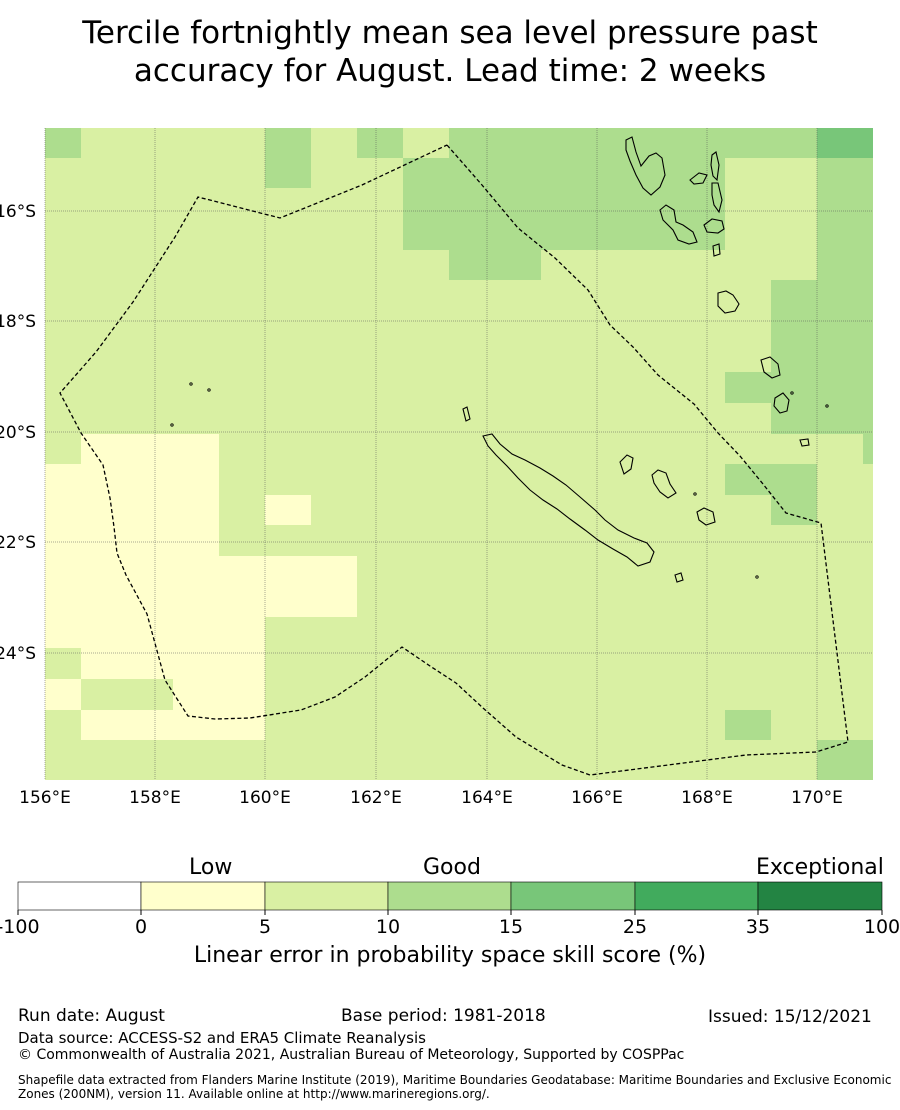 The height and width of the screenshot is (1110, 900). What do you see at coordinates (452, 867) in the screenshot?
I see `colorbar-category-good: Good` at bounding box center [452, 867].